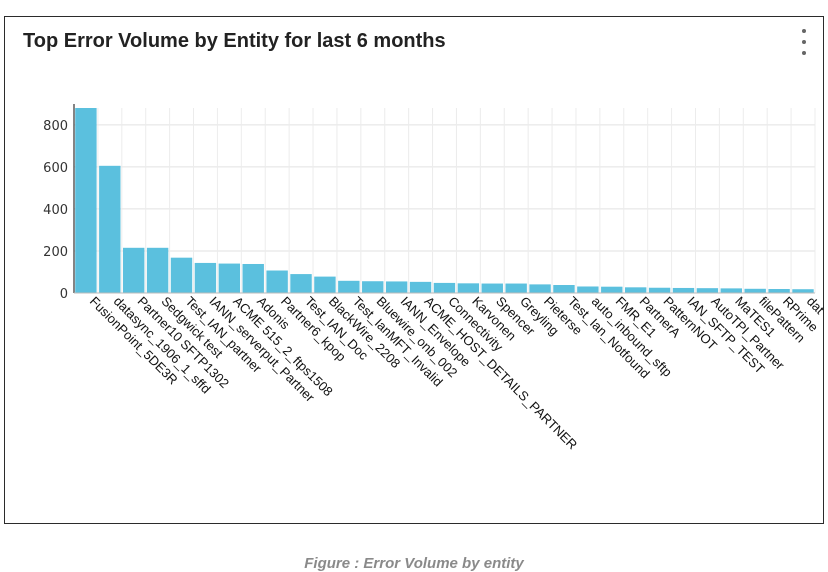 The height and width of the screenshot is (572, 828). What do you see at coordinates (55, 210) in the screenshot?
I see `y-tick-label: 400` at bounding box center [55, 210].